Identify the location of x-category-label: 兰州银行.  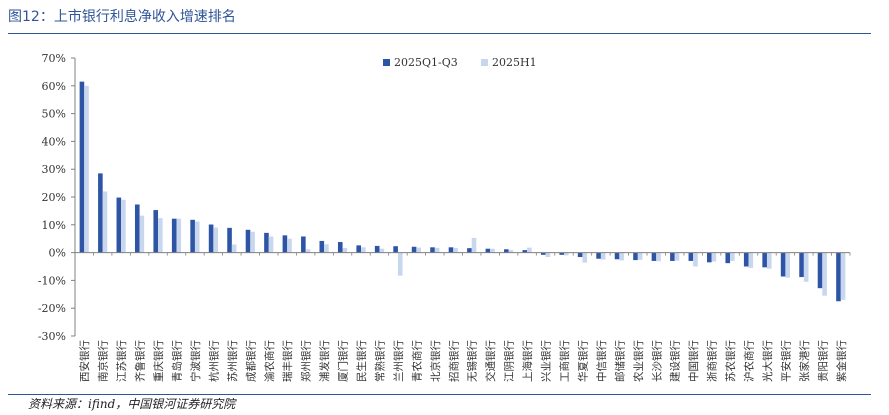
(398, 361).